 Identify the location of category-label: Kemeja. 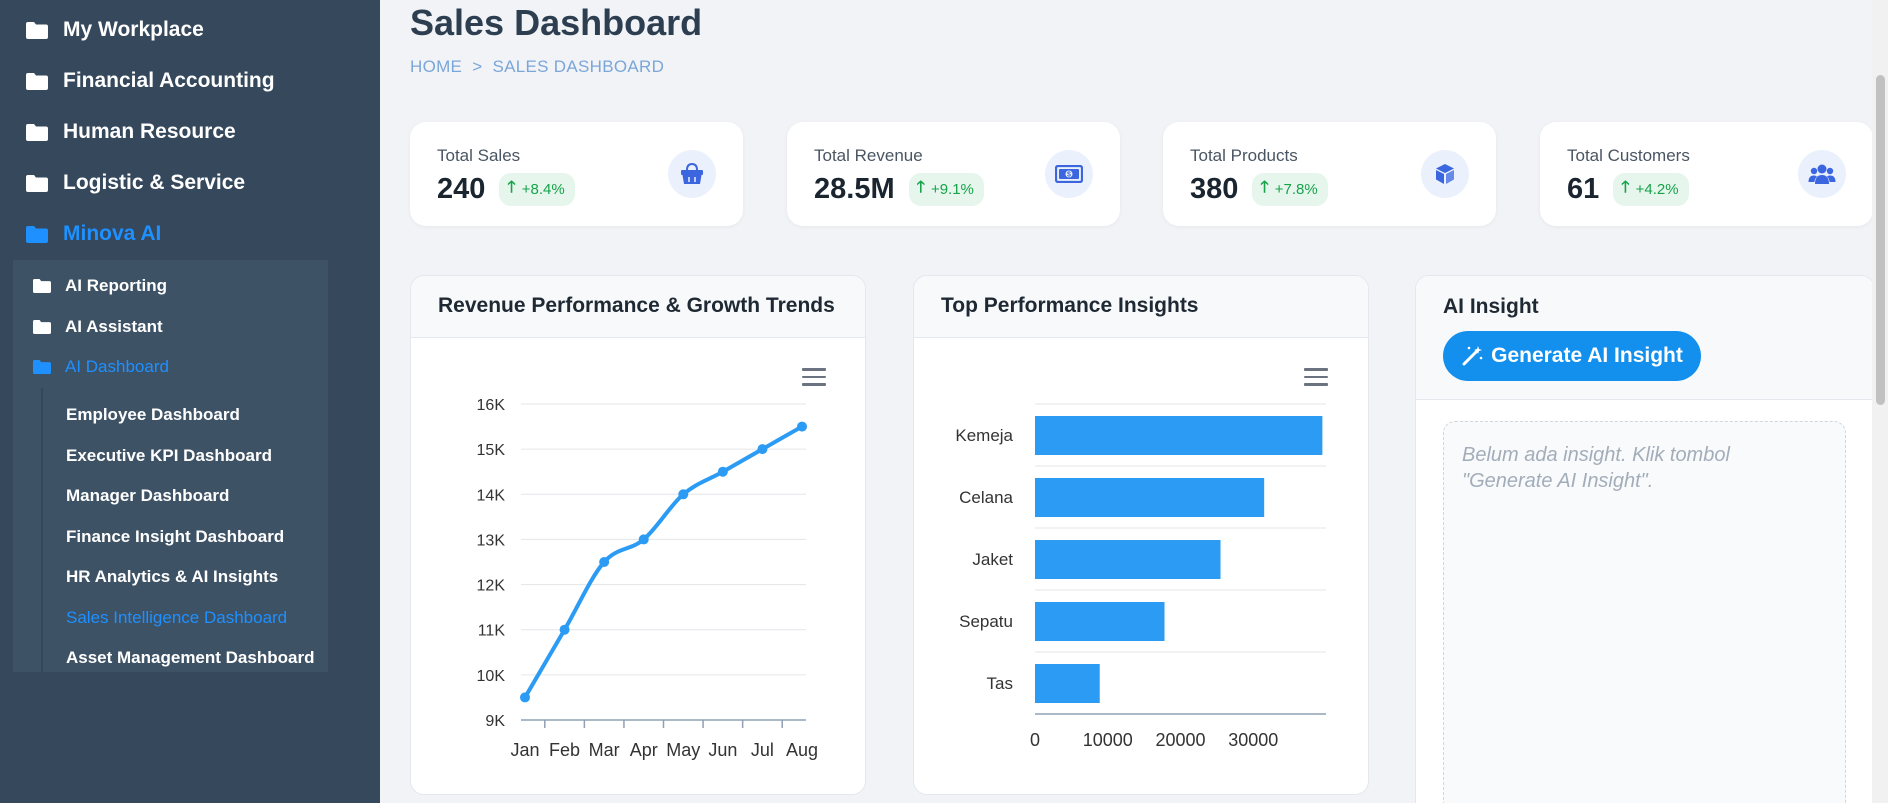
(984, 435).